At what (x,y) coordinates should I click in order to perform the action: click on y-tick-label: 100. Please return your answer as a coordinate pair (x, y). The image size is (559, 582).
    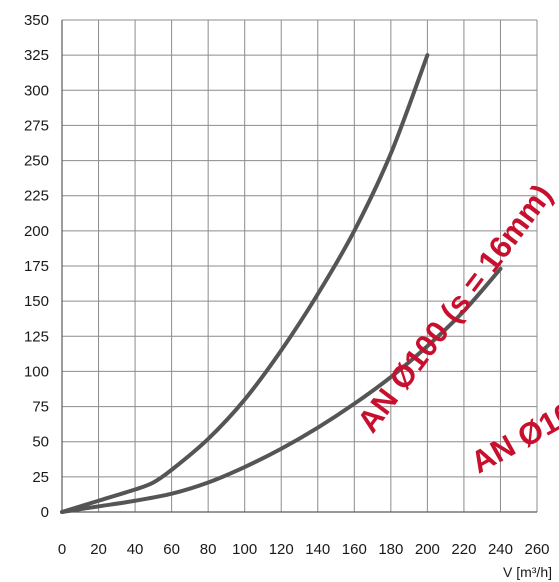
    Looking at the image, I should click on (36, 371).